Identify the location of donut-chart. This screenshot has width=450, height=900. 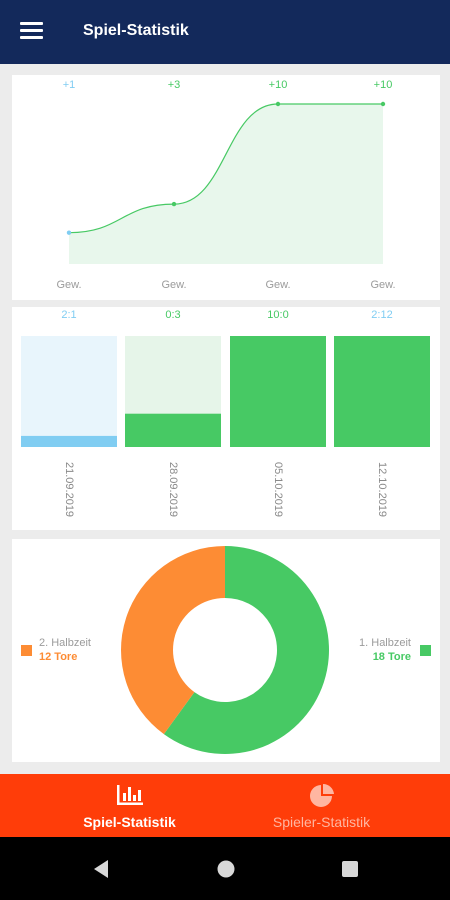
(224, 650).